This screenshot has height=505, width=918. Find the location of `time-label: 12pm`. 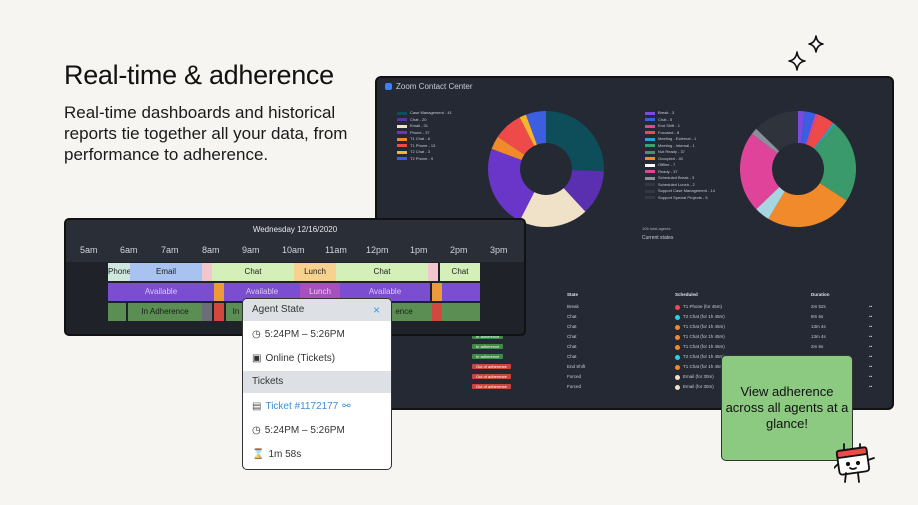

time-label: 12pm is located at coordinates (377, 250).